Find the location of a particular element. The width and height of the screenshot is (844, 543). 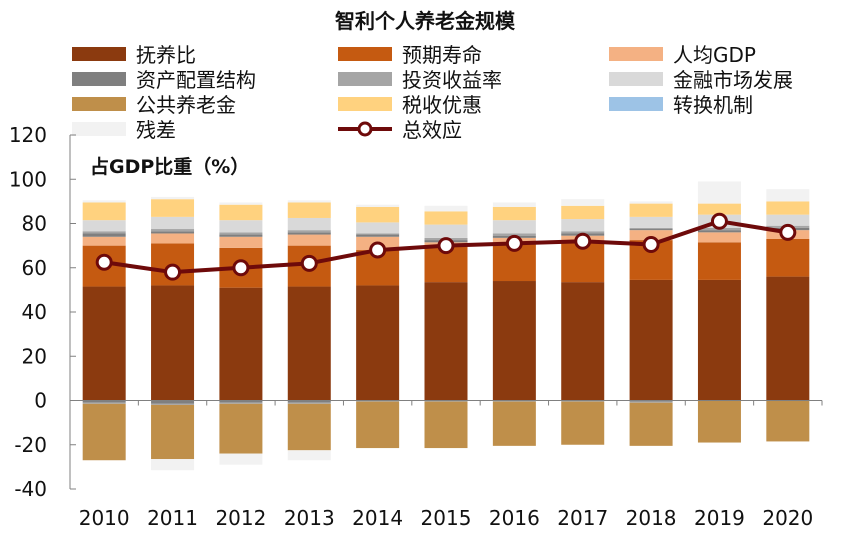

legend-swatch-s3 is located at coordinates (99, 79).